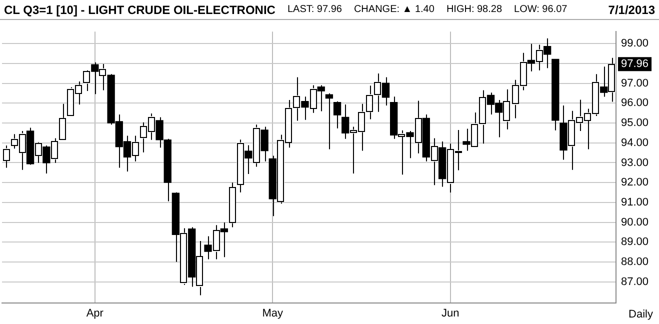 The width and height of the screenshot is (659, 324). Describe the element at coordinates (635, 182) in the screenshot. I see `y-tick-label: 92.00` at that location.